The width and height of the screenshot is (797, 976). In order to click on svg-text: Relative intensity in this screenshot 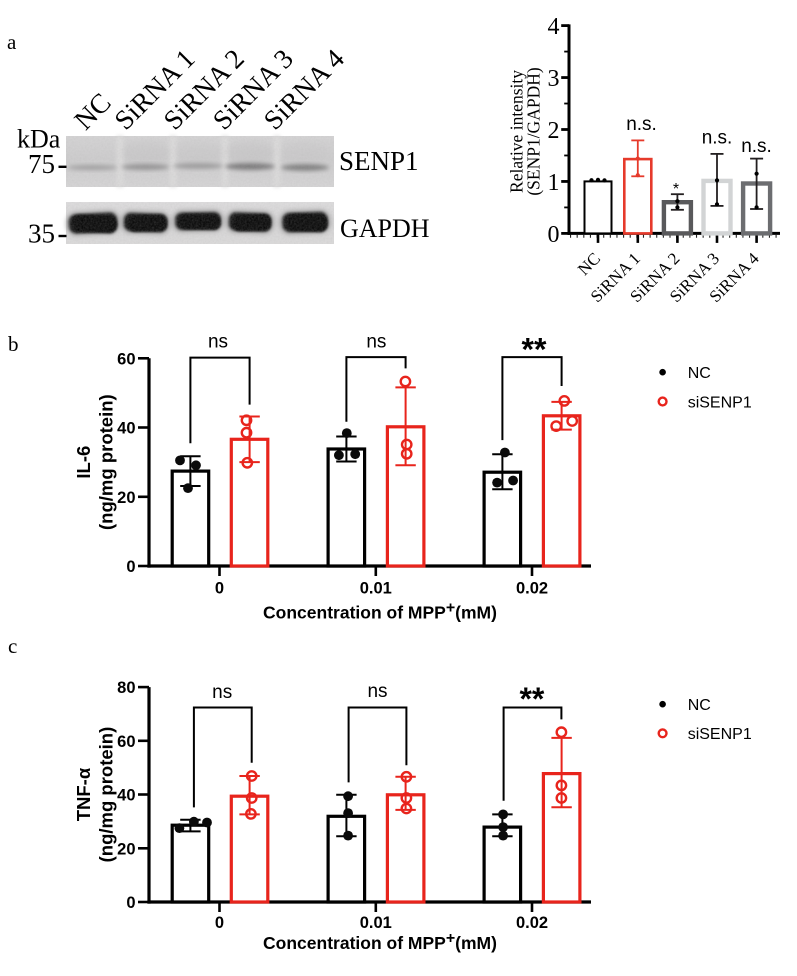, I will do `click(517, 131)`.